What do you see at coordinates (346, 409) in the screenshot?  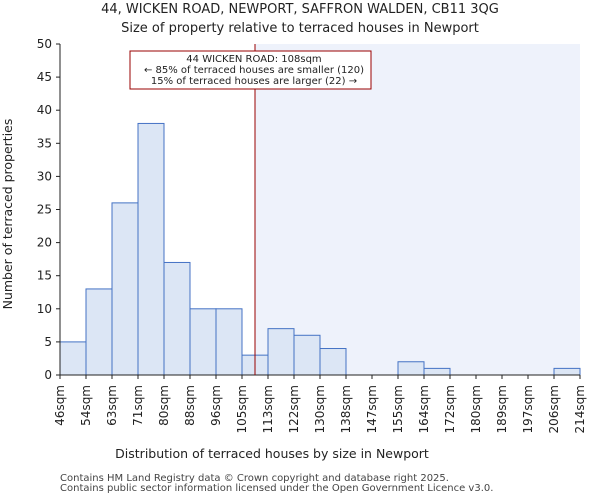 I see `x-tick-label: 138sqm` at bounding box center [346, 409].